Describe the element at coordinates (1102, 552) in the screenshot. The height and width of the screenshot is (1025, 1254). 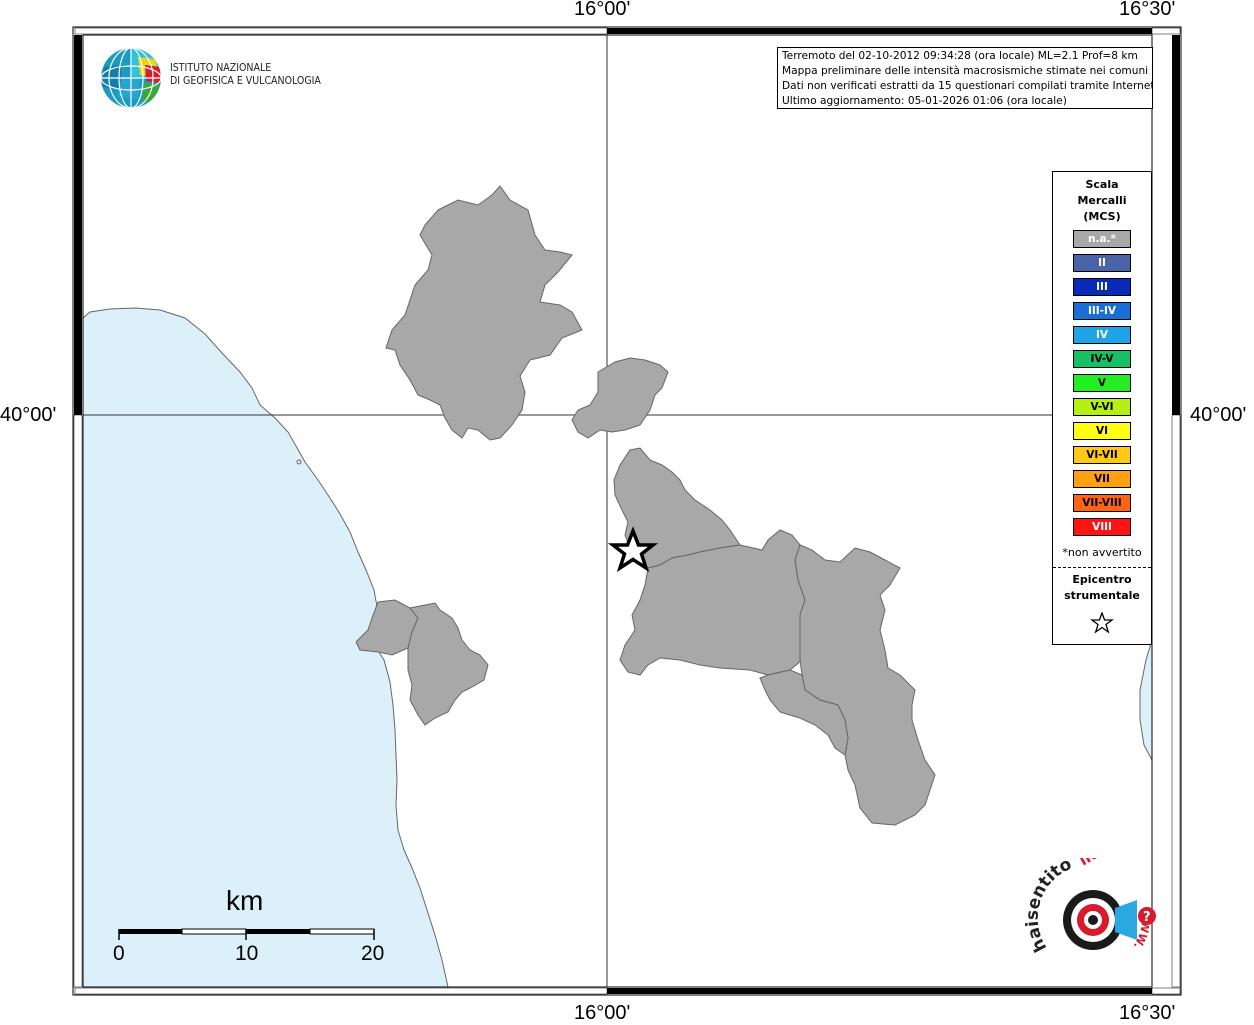
I see `legend-note: *non avvertito` at that location.